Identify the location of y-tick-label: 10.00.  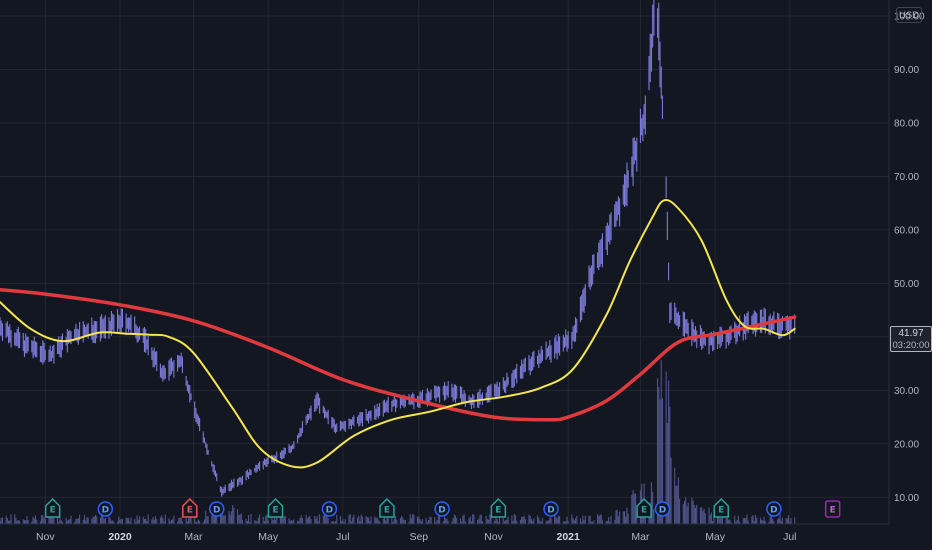
(906, 498).